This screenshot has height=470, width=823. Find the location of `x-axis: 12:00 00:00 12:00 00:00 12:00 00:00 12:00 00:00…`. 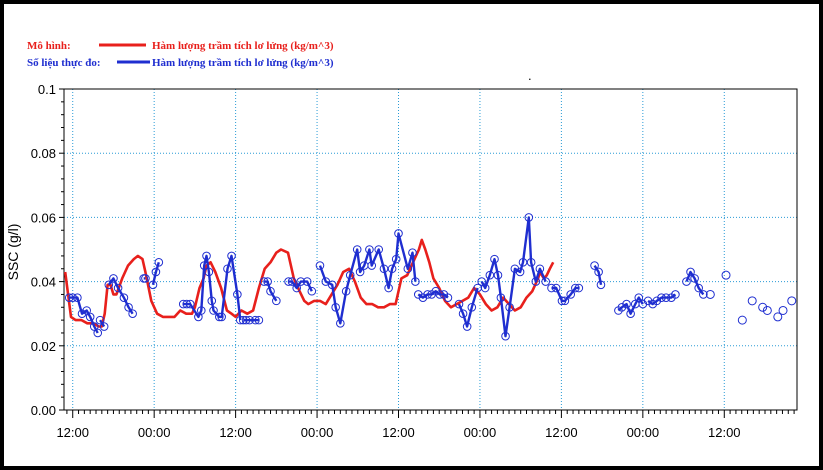

x-axis: 12:00 00:00 12:00 00:00 12:00 00:00 12:00 00:00… is located at coordinates (425, 425).